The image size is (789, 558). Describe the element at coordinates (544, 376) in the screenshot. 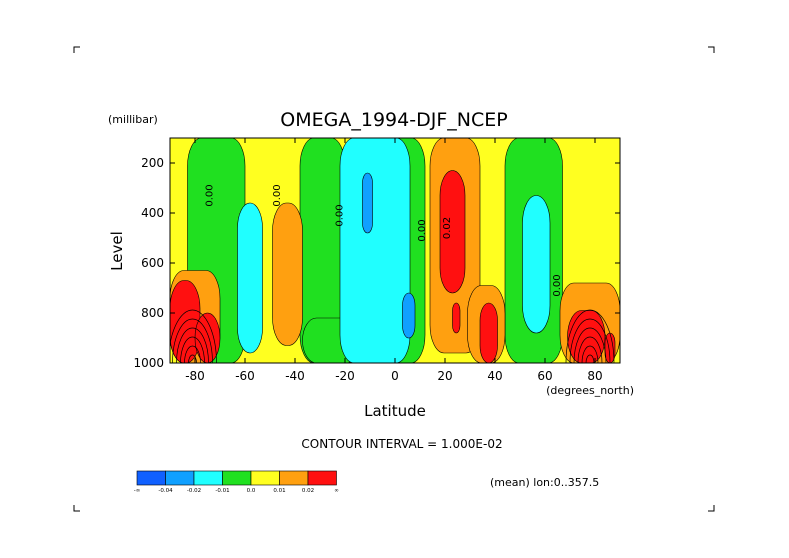

I see `x-tick-label: 60` at that location.